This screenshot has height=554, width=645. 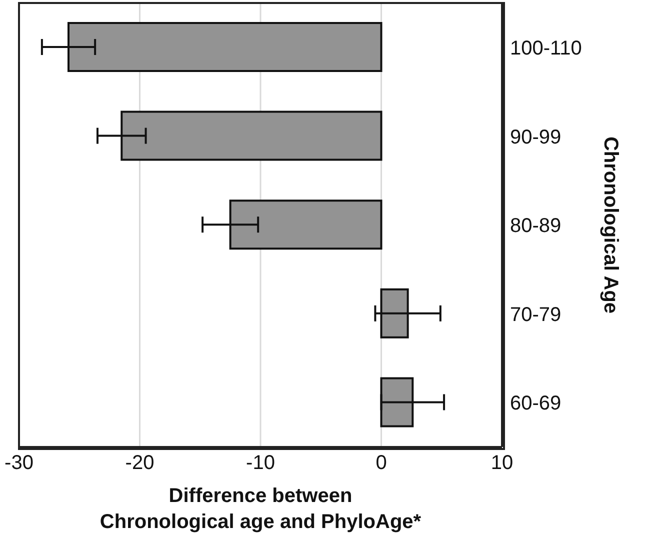 What do you see at coordinates (536, 137) in the screenshot?
I see `y-tick-label: 90-99` at bounding box center [536, 137].